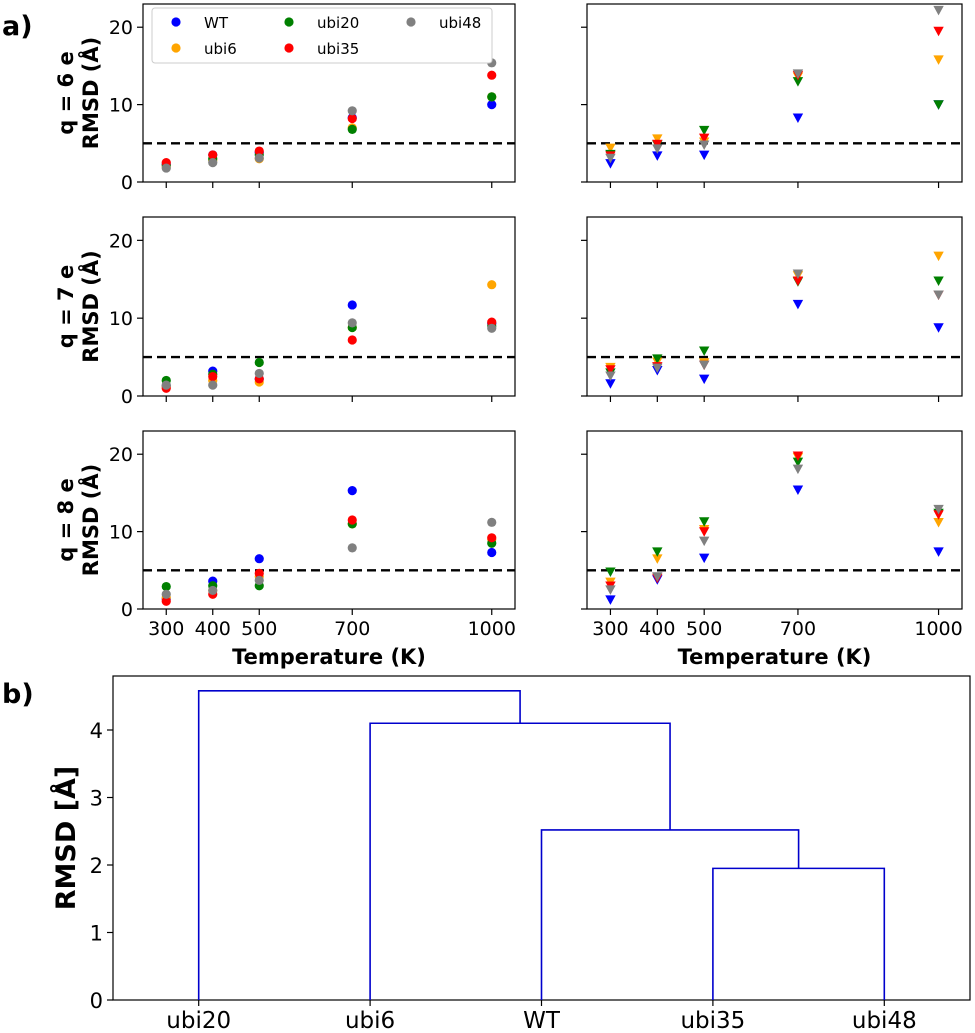 Image resolution: width=975 pixels, height=1033 pixels. I want to click on dendrogram-leaf-label: ubi35, so click(712, 1020).